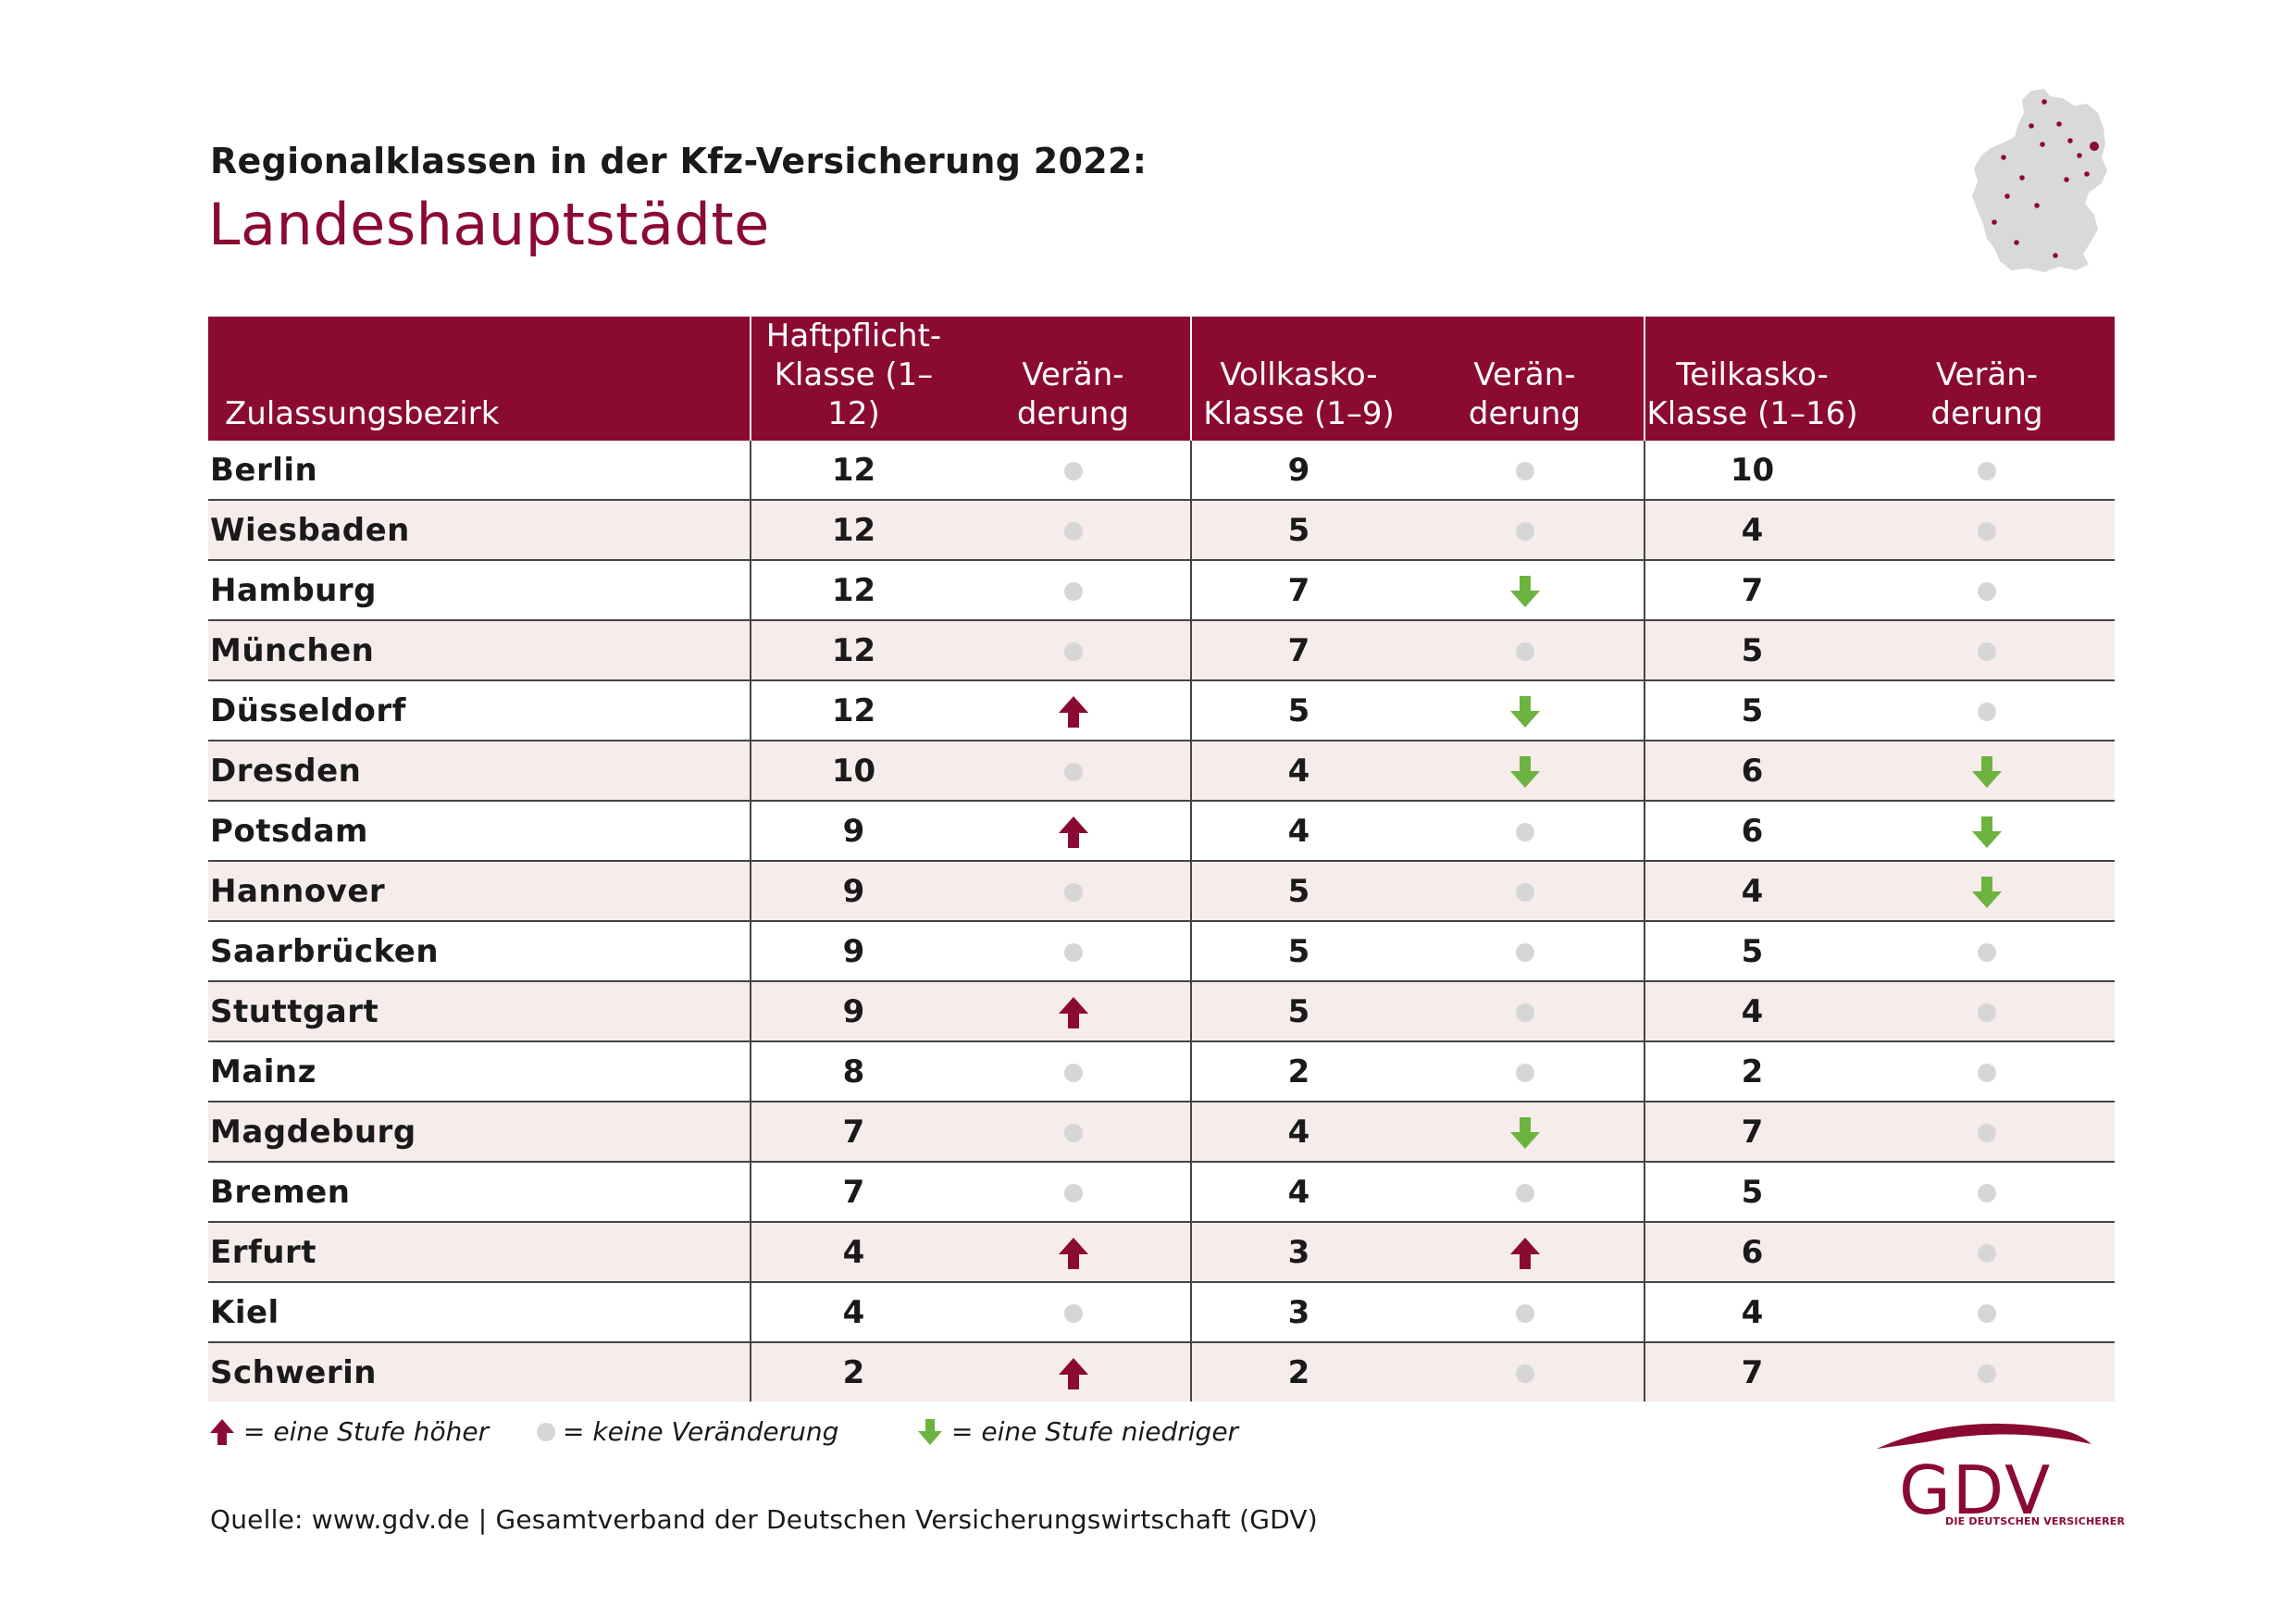 Image resolution: width=2296 pixels, height=1607 pixels. Describe the element at coordinates (480, 1191) in the screenshot. I see `cell-city: Bremen` at that location.